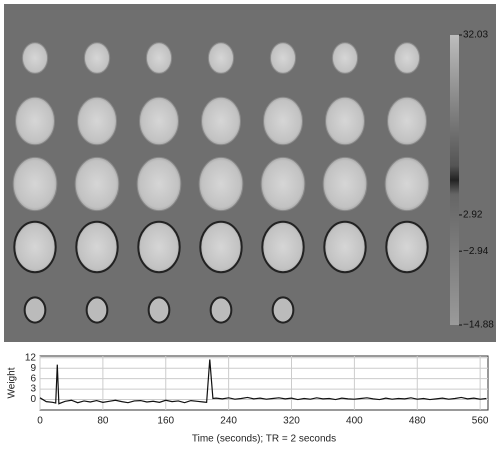  What do you see at coordinates (165, 421) in the screenshot?
I see `x-tick-label: 160` at bounding box center [165, 421].